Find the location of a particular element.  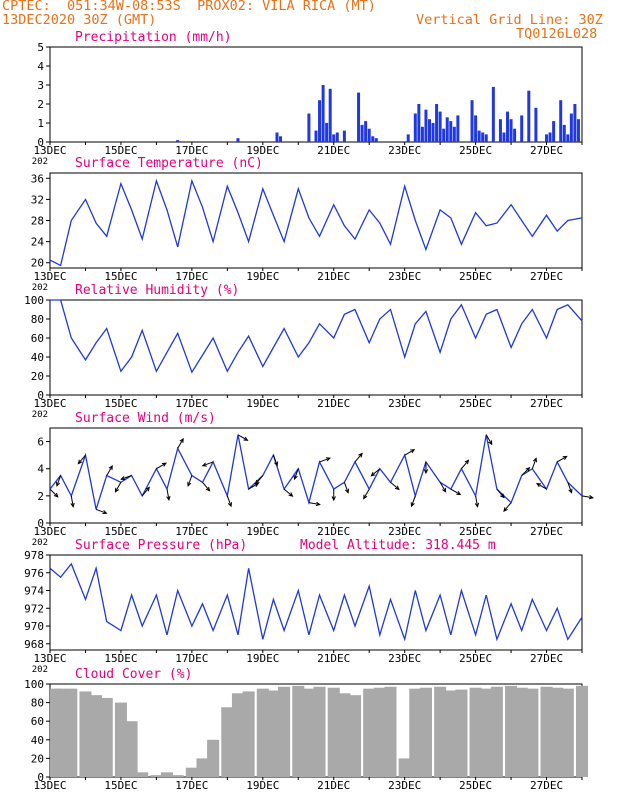

panel-title: Relative Humidity (%) is located at coordinates (157, 290).